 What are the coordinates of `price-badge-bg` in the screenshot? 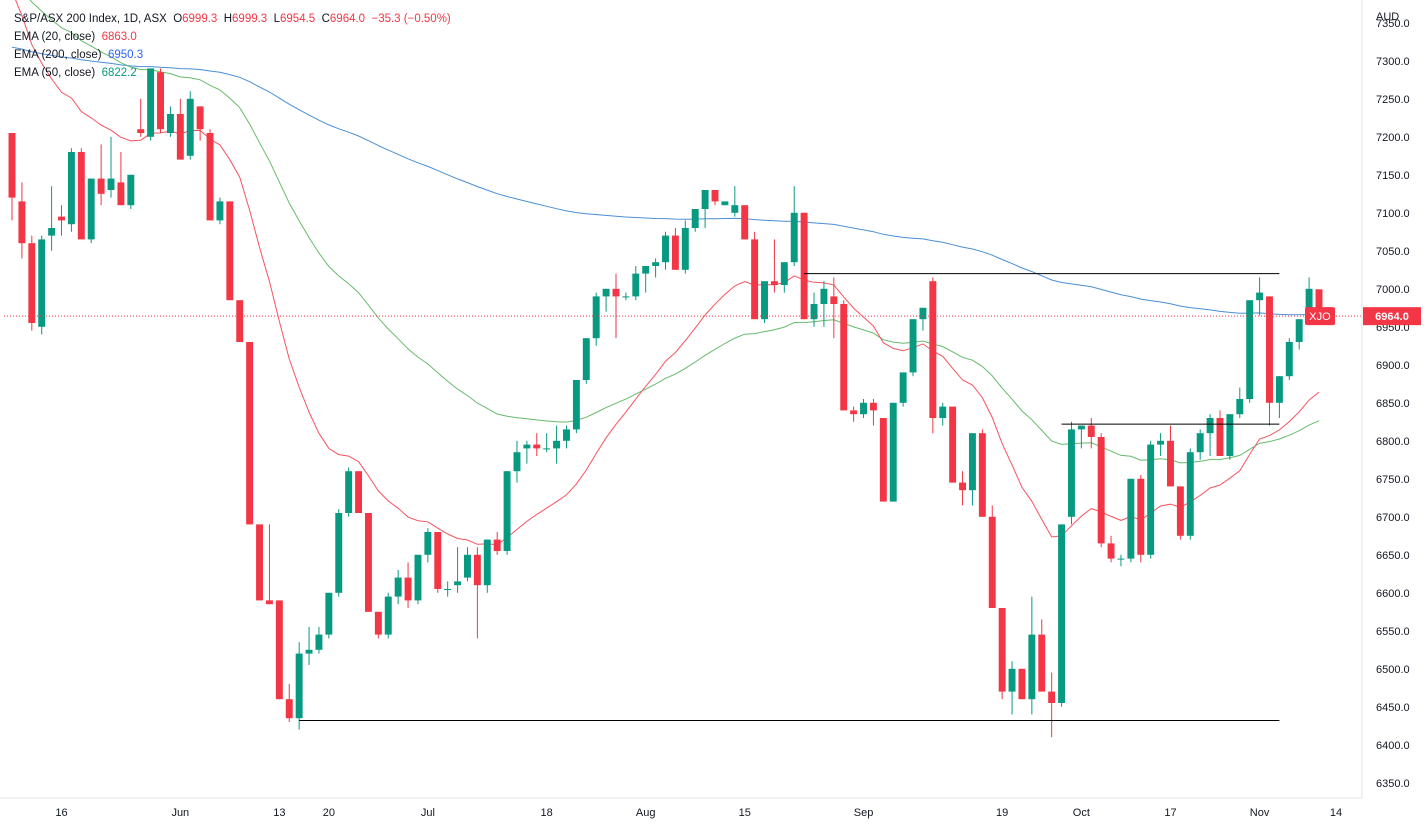 It's located at (1392, 316).